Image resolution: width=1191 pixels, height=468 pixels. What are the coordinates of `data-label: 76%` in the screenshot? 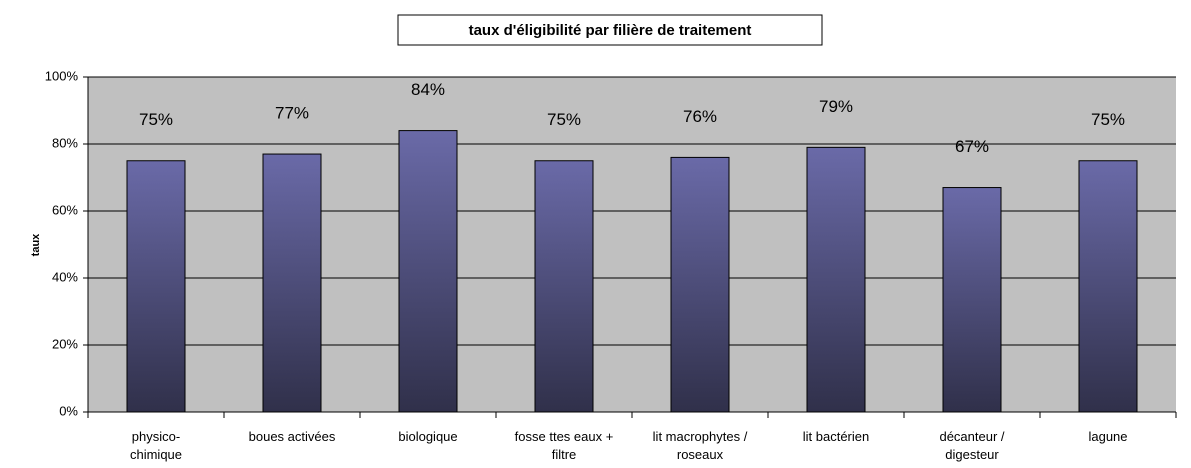 It's located at (700, 116).